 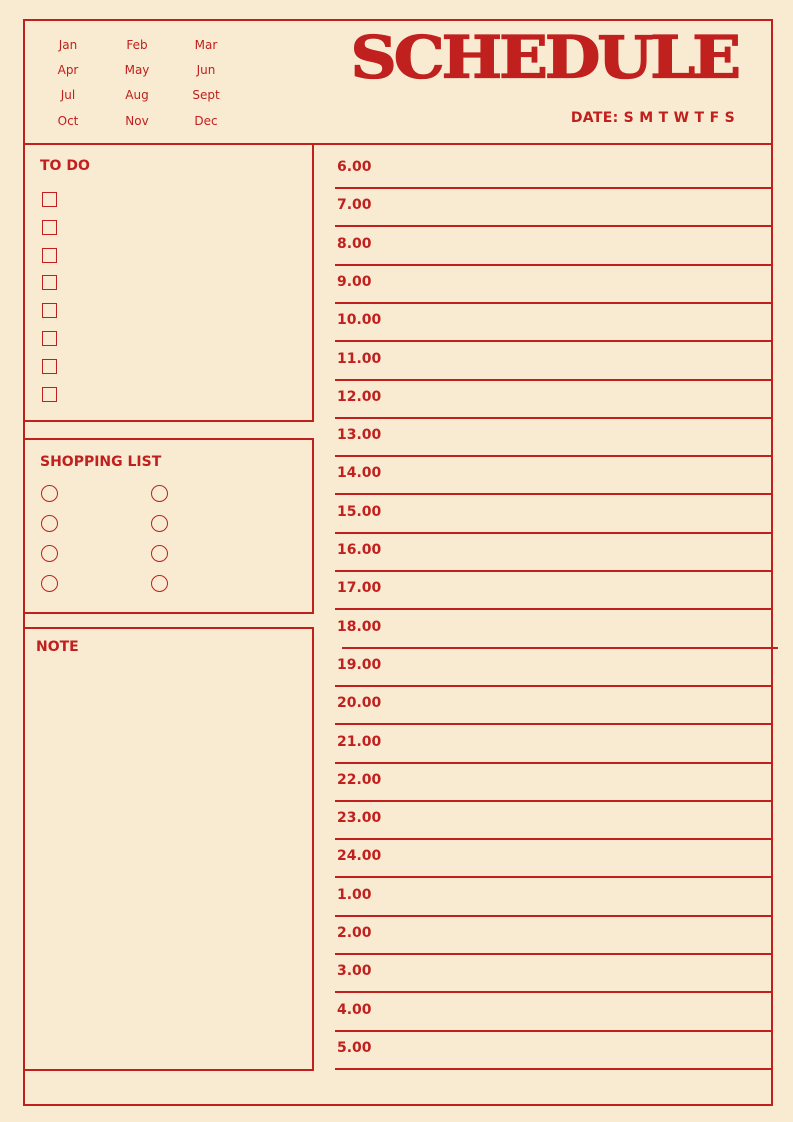 What do you see at coordinates (68, 45) in the screenshot?
I see `month-jan: Jan` at bounding box center [68, 45].